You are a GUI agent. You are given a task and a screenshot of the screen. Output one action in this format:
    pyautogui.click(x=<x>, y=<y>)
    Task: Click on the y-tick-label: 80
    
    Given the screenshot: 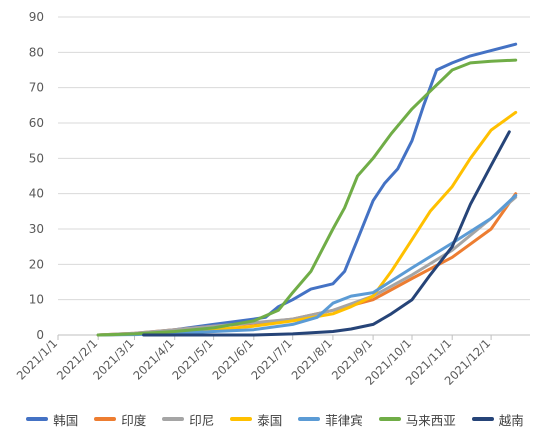 What is the action you would take?
    pyautogui.click(x=36, y=52)
    